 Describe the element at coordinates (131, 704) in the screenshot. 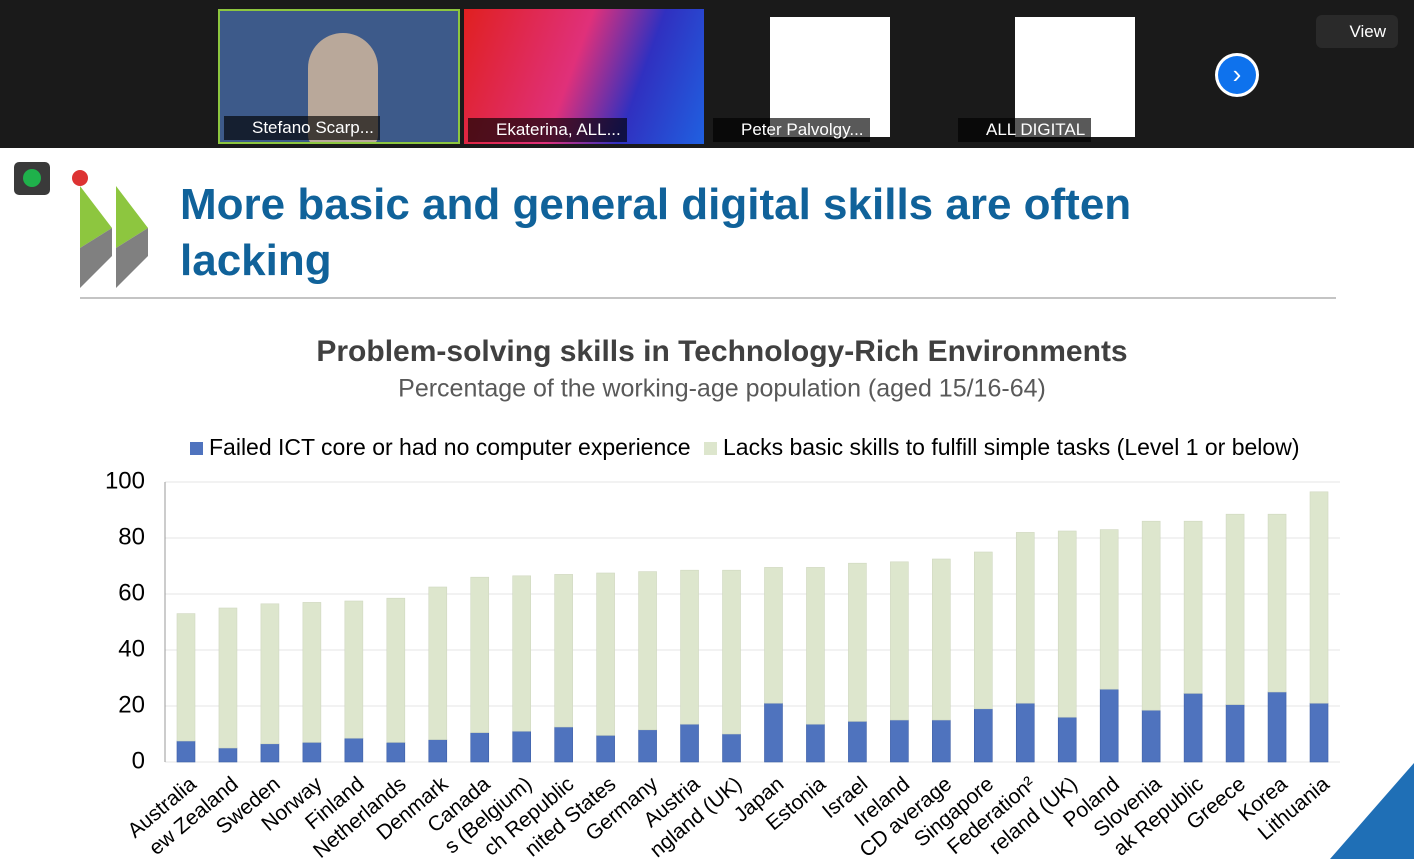

I see `y-tick-label: 20` at that location.